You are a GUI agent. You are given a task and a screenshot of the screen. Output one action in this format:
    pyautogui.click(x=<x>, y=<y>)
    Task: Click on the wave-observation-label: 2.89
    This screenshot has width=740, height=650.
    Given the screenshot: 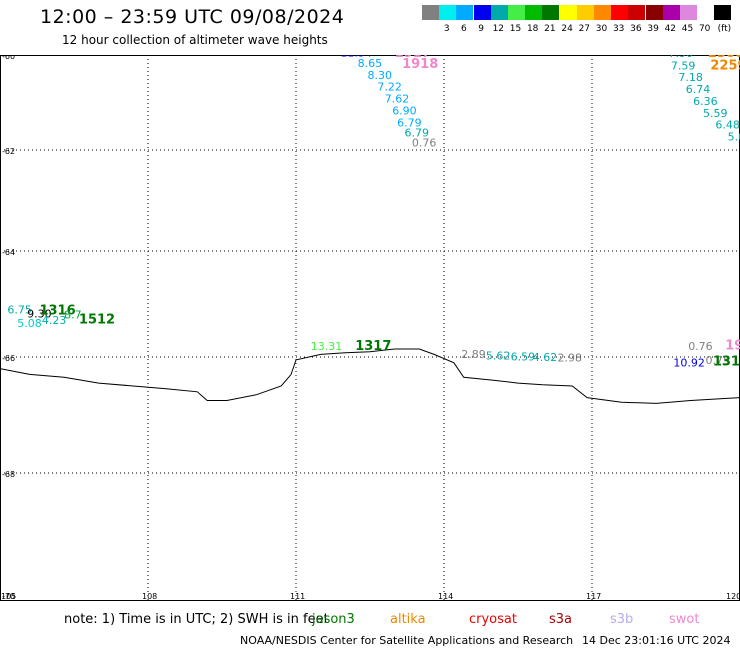 What is the action you would take?
    pyautogui.click(x=473, y=354)
    